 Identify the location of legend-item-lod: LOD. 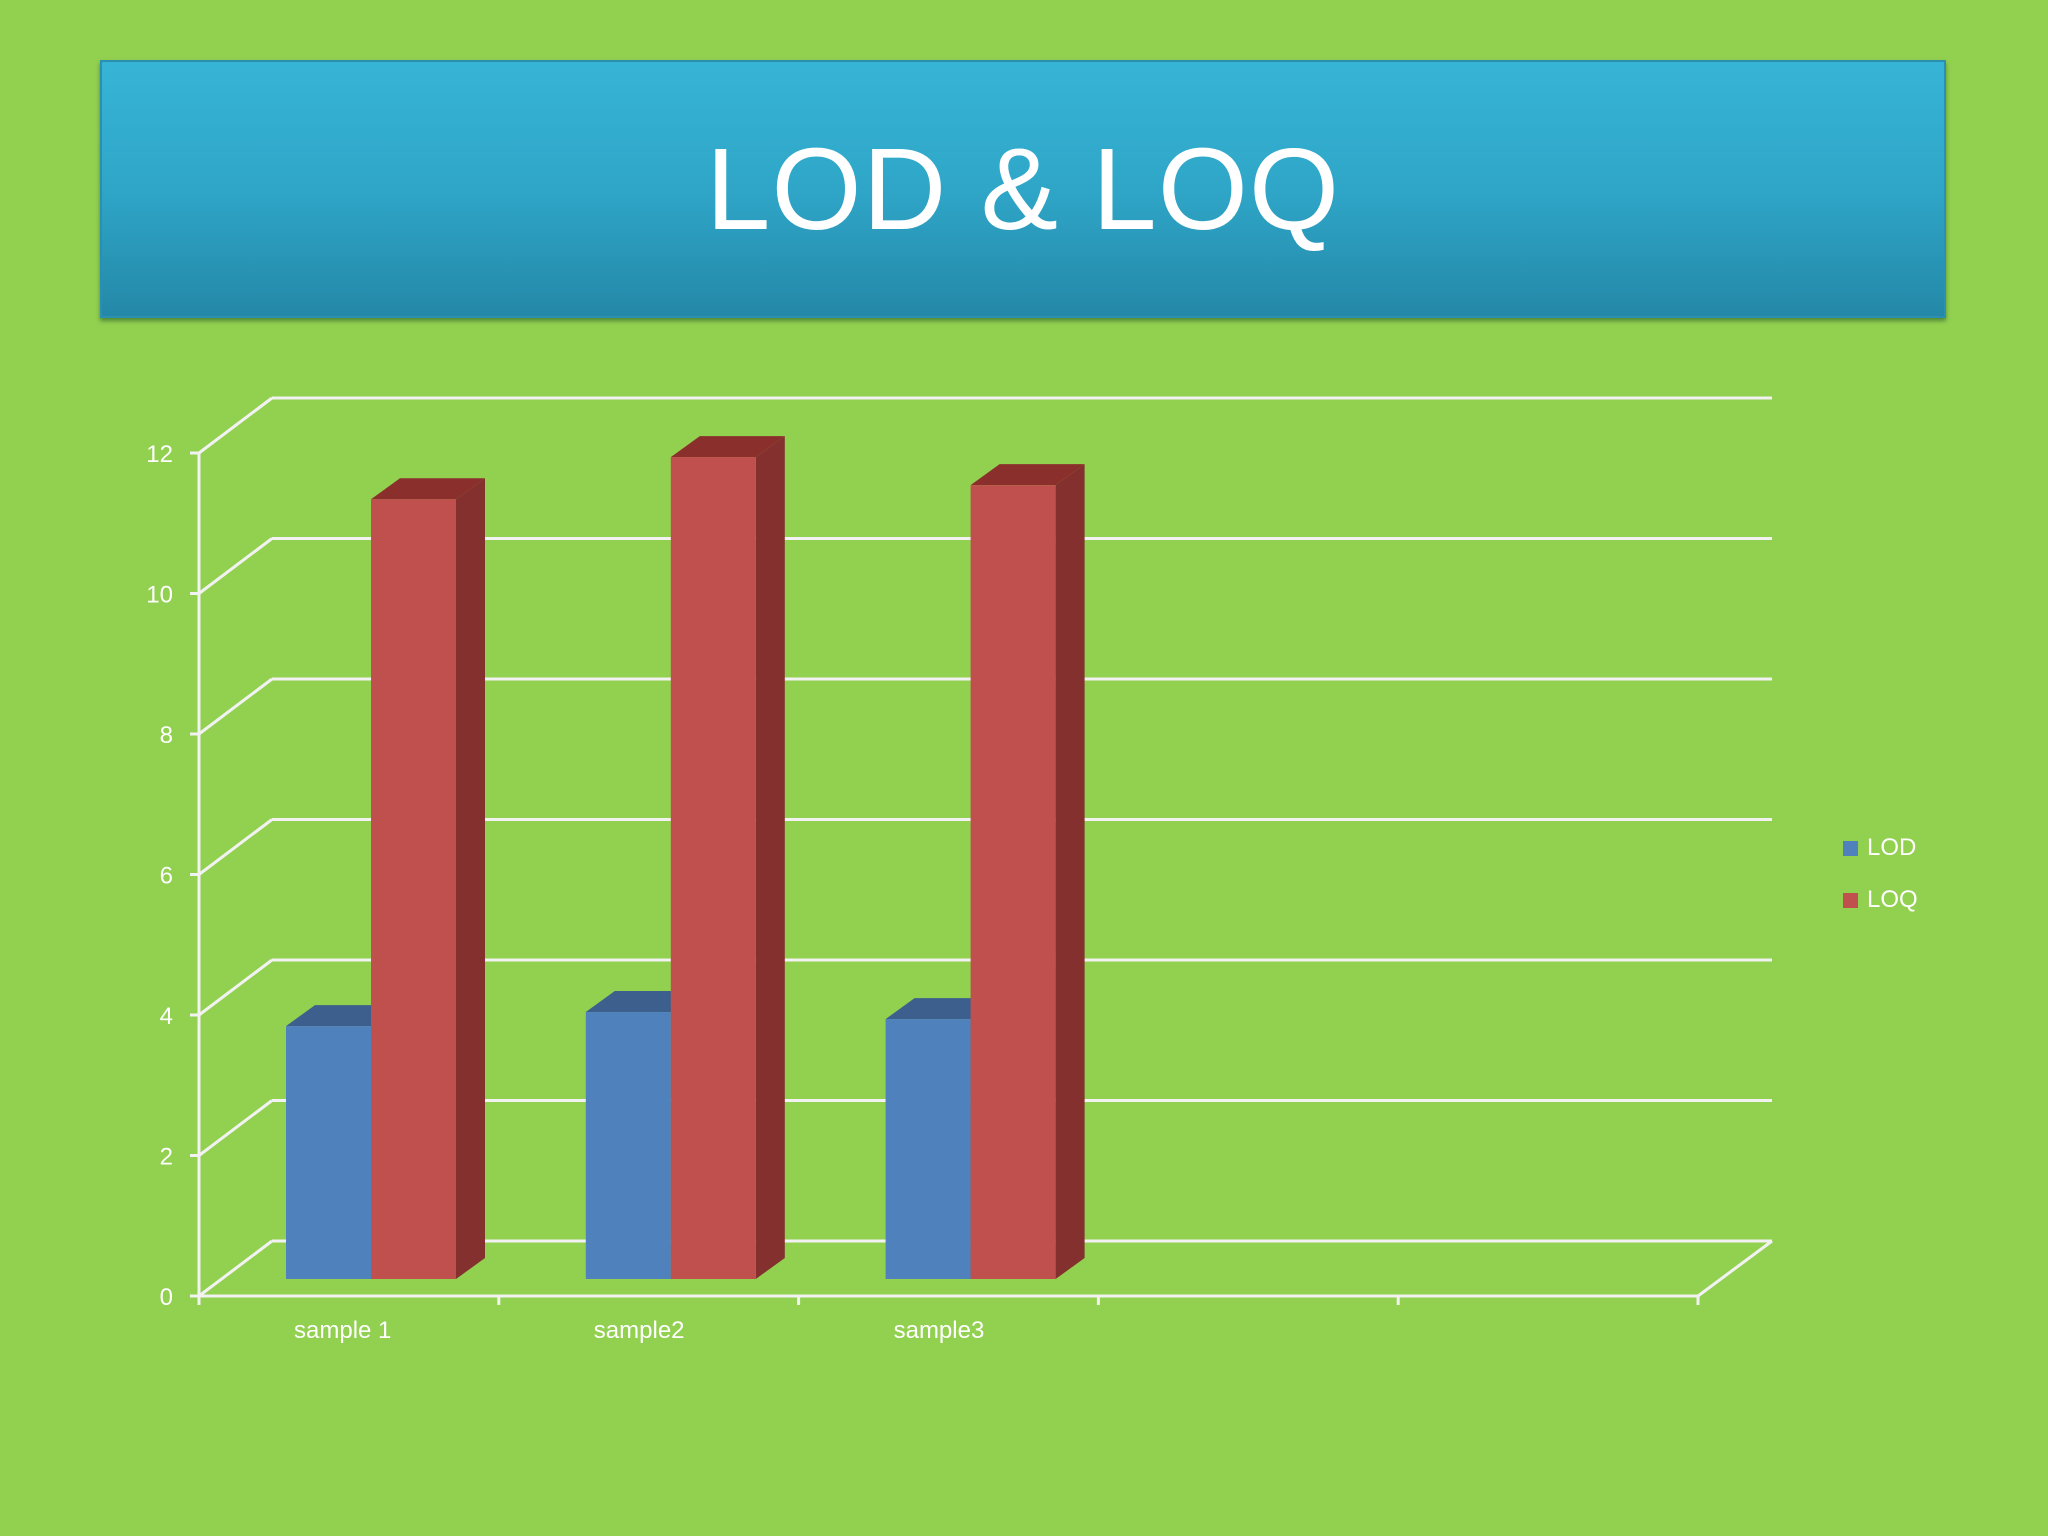
(1880, 848).